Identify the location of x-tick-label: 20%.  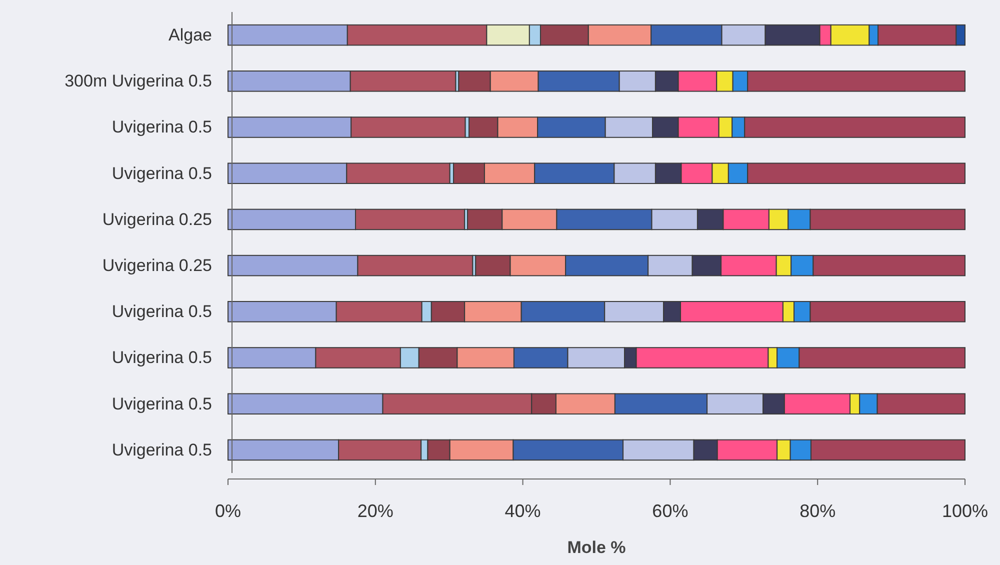
(375, 510).